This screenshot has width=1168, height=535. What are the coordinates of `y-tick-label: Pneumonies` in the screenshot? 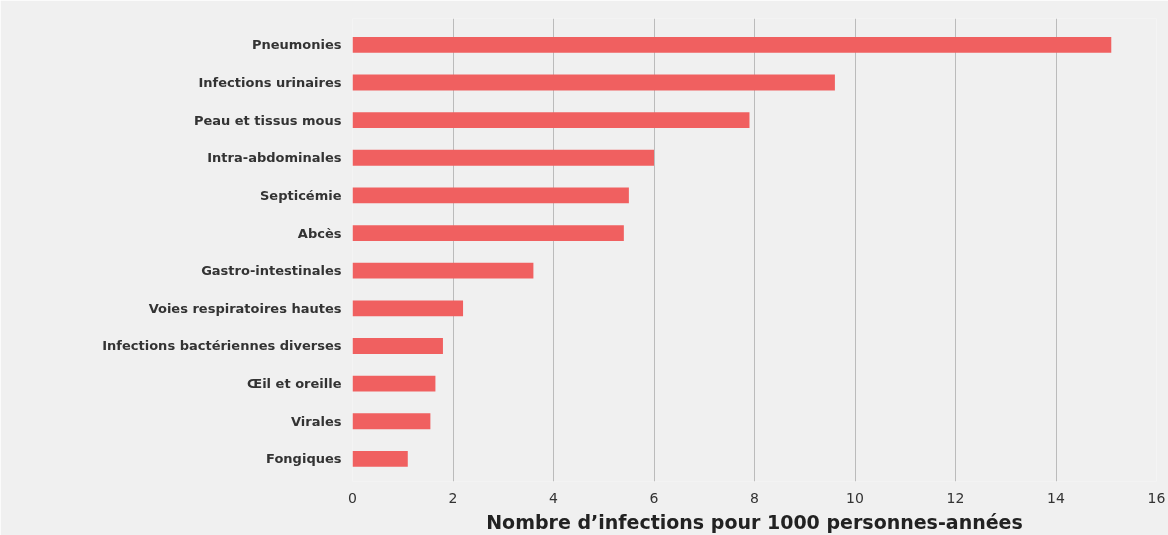 It's located at (296, 45).